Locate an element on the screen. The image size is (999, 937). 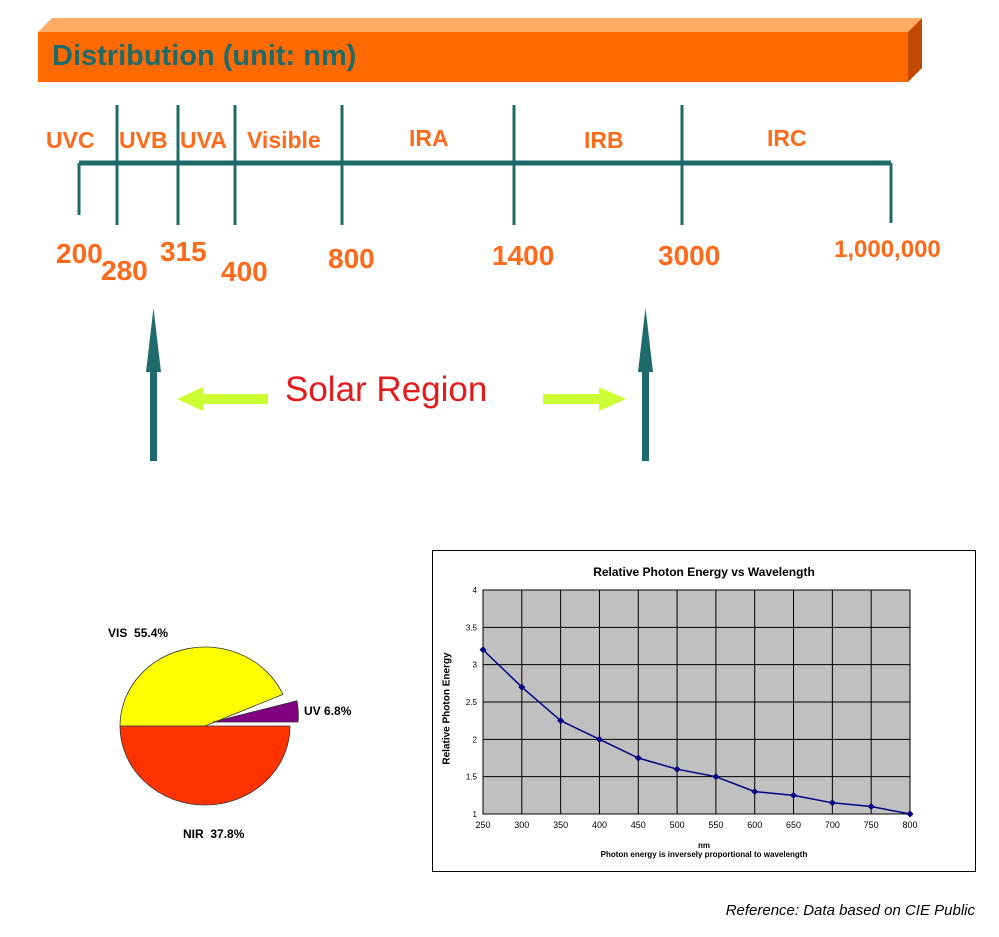
band-irc: IRC is located at coordinates (787, 138).